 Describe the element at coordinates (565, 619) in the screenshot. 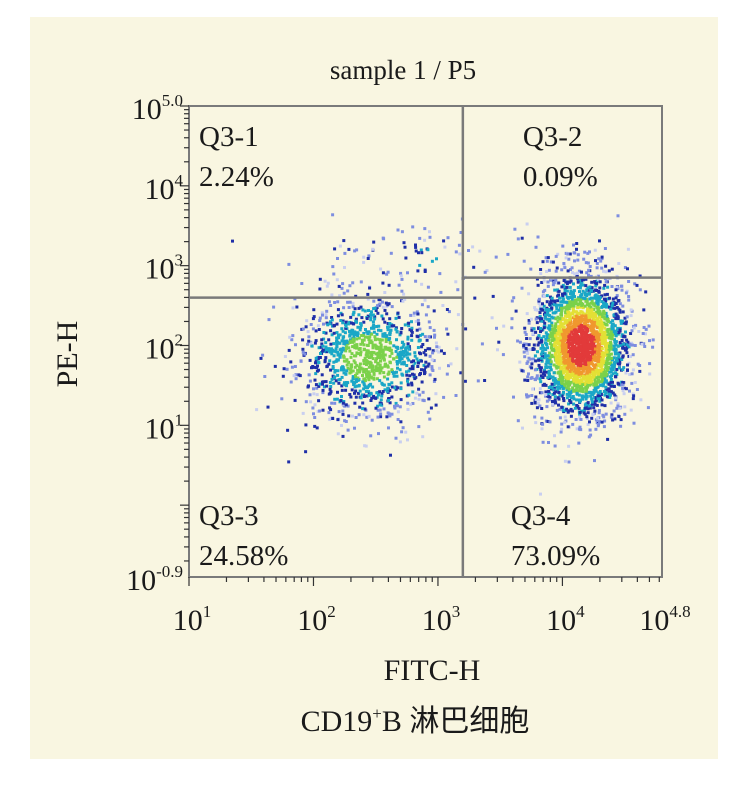

I see `x-tick-label: 104` at that location.